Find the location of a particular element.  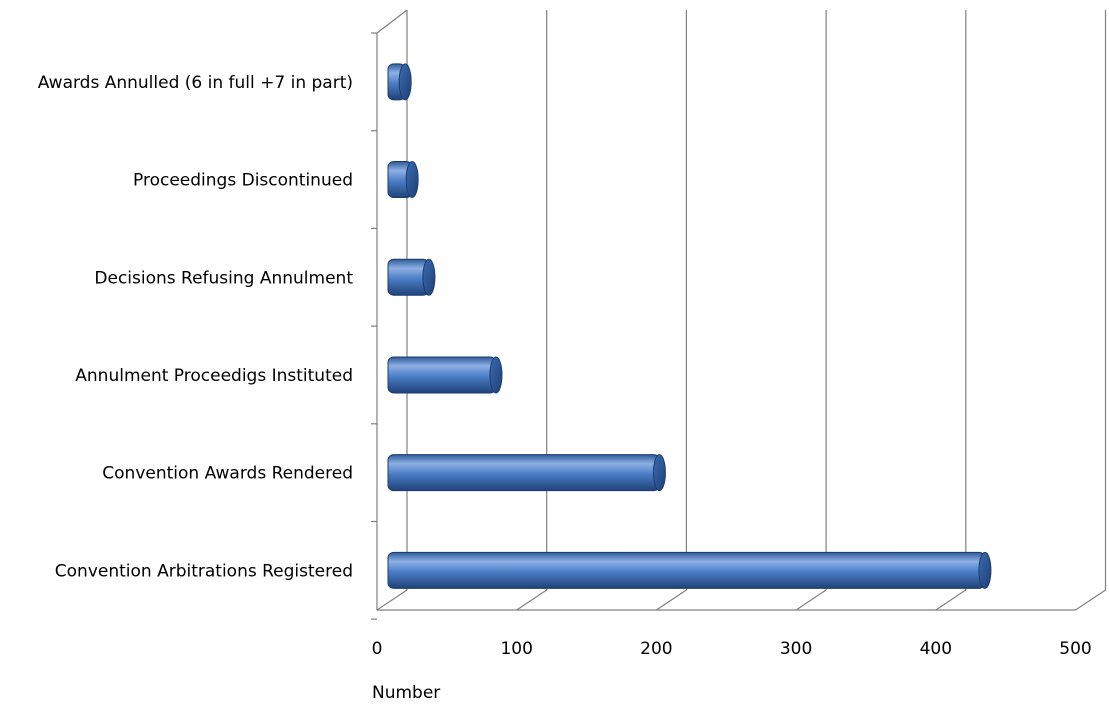

category-label: Annulment Proceedigs Instituted is located at coordinates (214, 376).